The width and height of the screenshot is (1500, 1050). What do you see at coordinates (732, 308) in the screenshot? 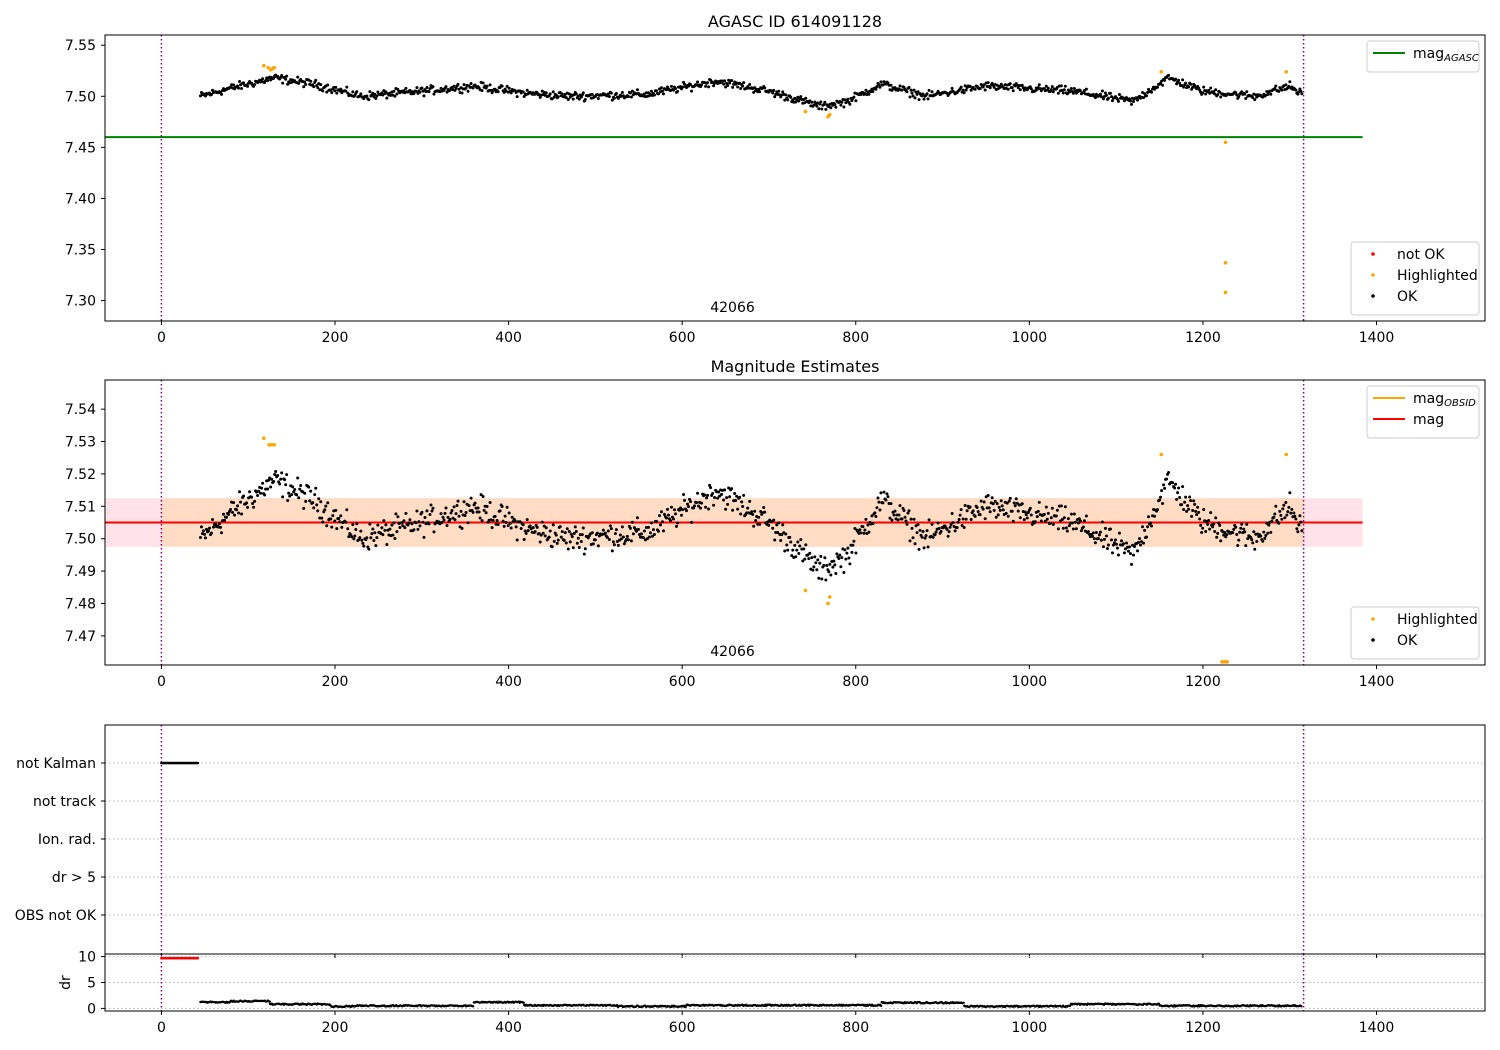
I see `obsid-label: 42066` at bounding box center [732, 308].